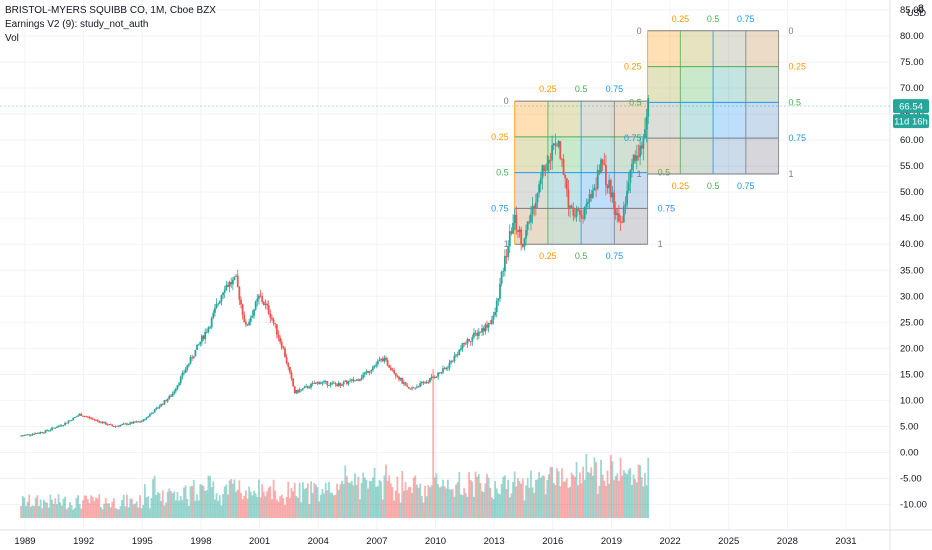 The height and width of the screenshot is (550, 932). What do you see at coordinates (12, 38) in the screenshot?
I see `volume-indicator-label: Vol` at bounding box center [12, 38].